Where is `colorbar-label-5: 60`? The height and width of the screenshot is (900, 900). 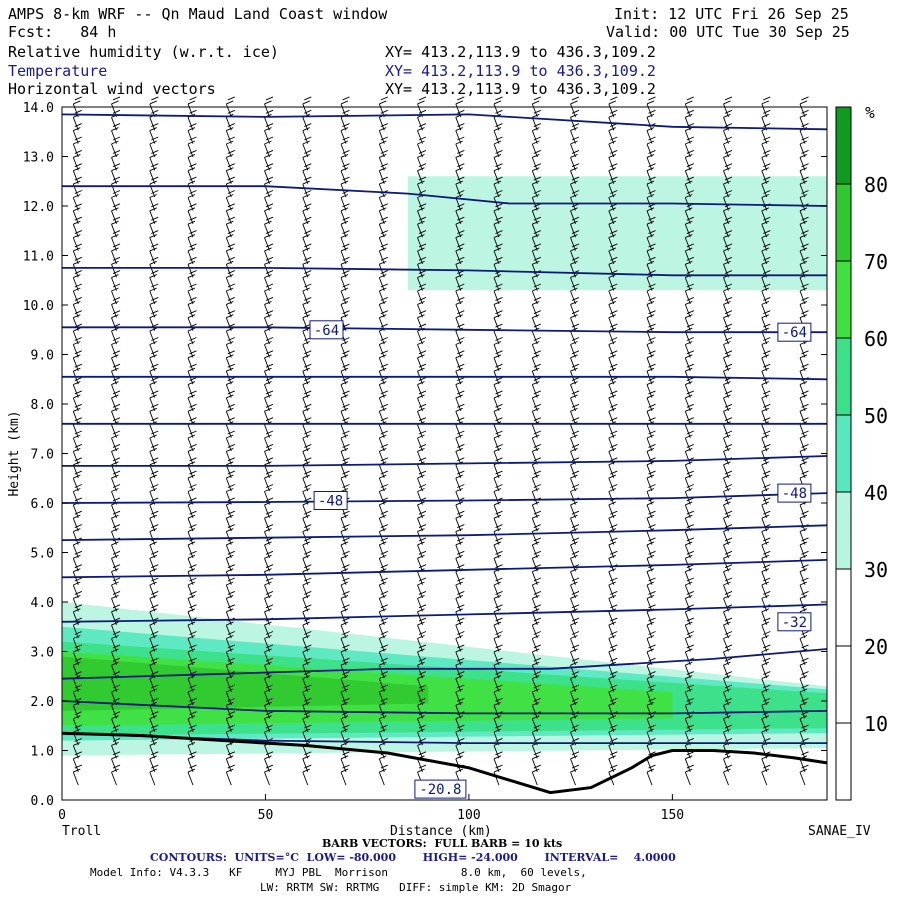 colorbar-label-5: 60 is located at coordinates (876, 339).